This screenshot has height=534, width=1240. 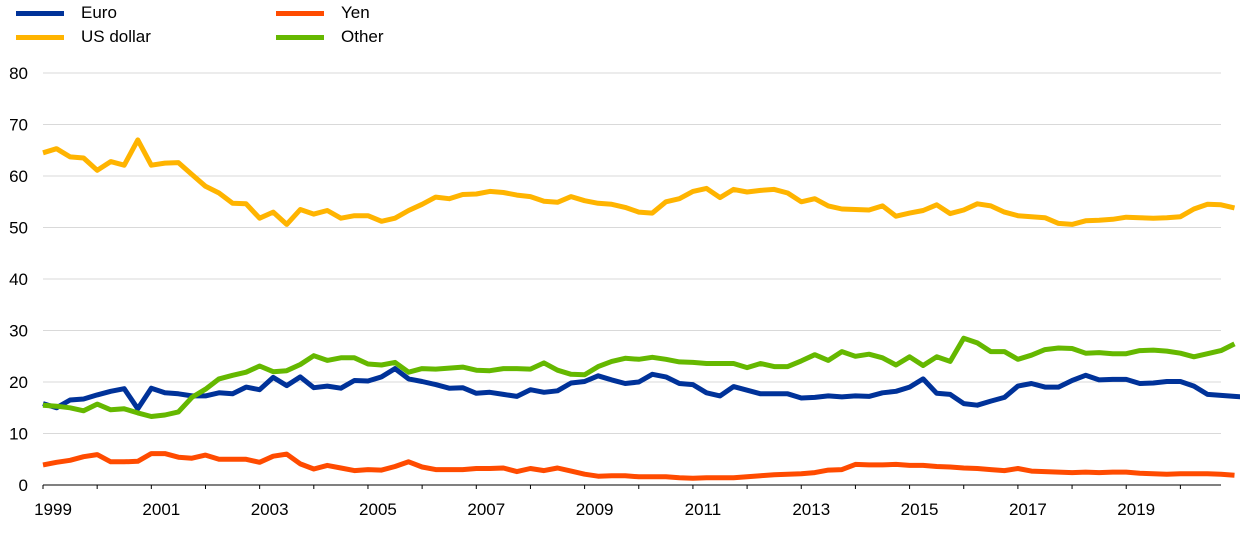 What do you see at coordinates (631, 486) in the screenshot?
I see `x-axis` at bounding box center [631, 486].